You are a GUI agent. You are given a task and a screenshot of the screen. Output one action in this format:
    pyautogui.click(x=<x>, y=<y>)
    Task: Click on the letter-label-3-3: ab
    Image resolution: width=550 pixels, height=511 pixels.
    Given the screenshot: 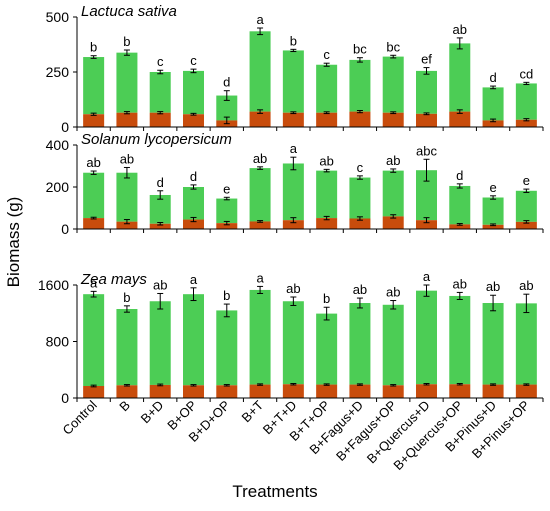 What is the action you would take?
    pyautogui.click(x=160, y=284)
    